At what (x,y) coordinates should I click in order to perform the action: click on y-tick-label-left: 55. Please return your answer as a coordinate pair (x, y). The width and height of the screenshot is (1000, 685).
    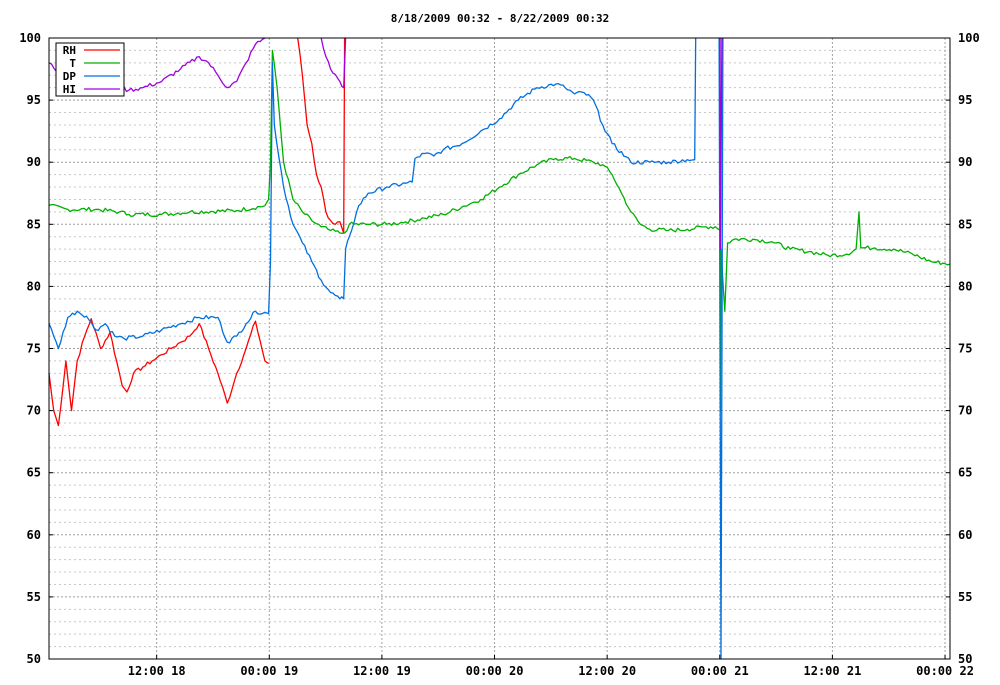
    Looking at the image, I should click on (34, 597).